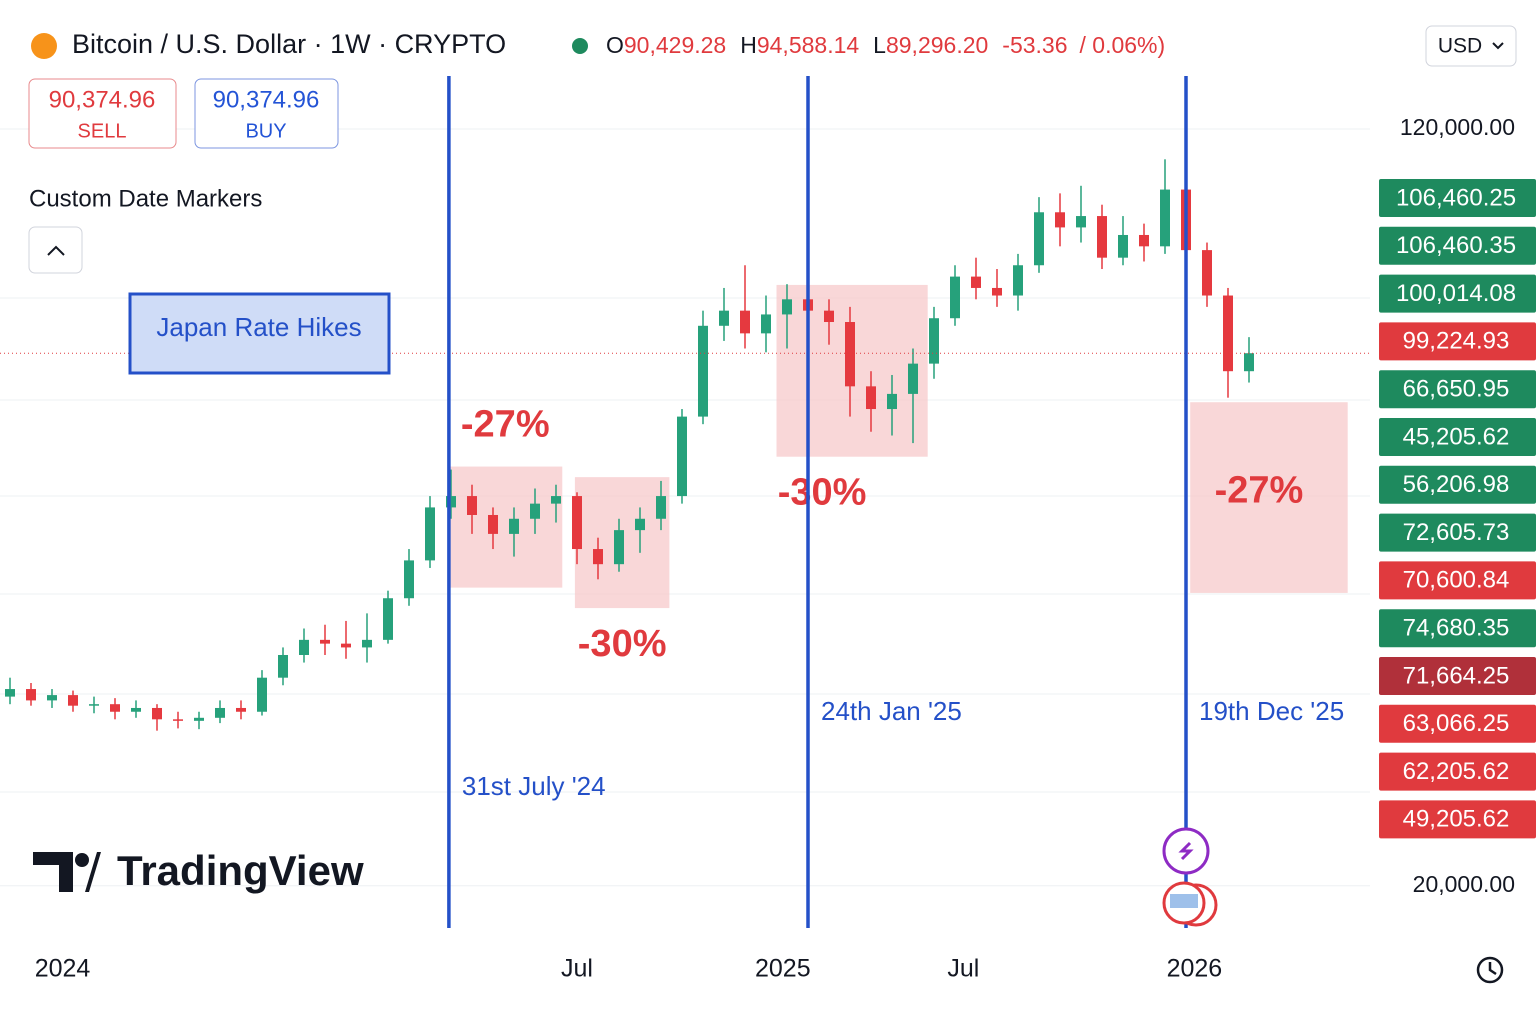 This screenshot has height=1024, width=1536. I want to click on x-tick-label: 2024, so click(63, 969).